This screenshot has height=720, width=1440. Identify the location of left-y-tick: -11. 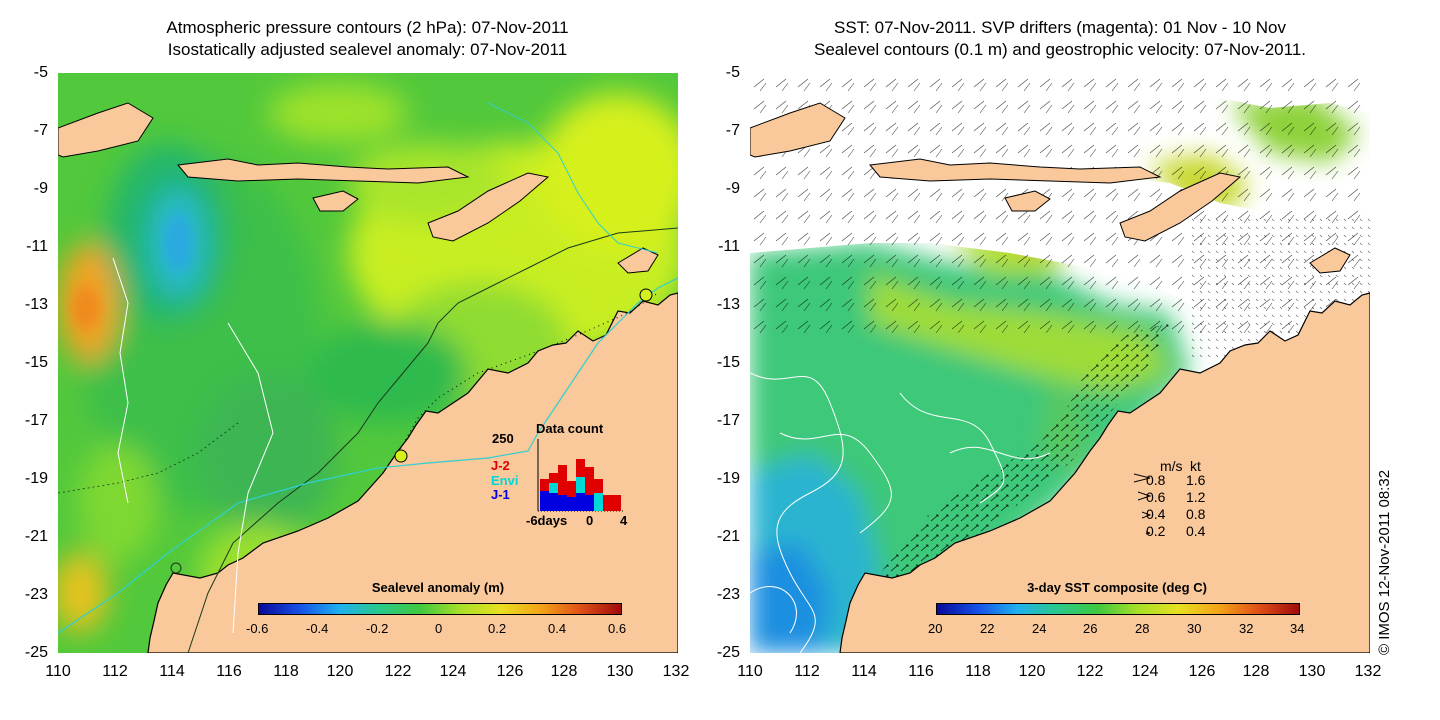
(37, 246).